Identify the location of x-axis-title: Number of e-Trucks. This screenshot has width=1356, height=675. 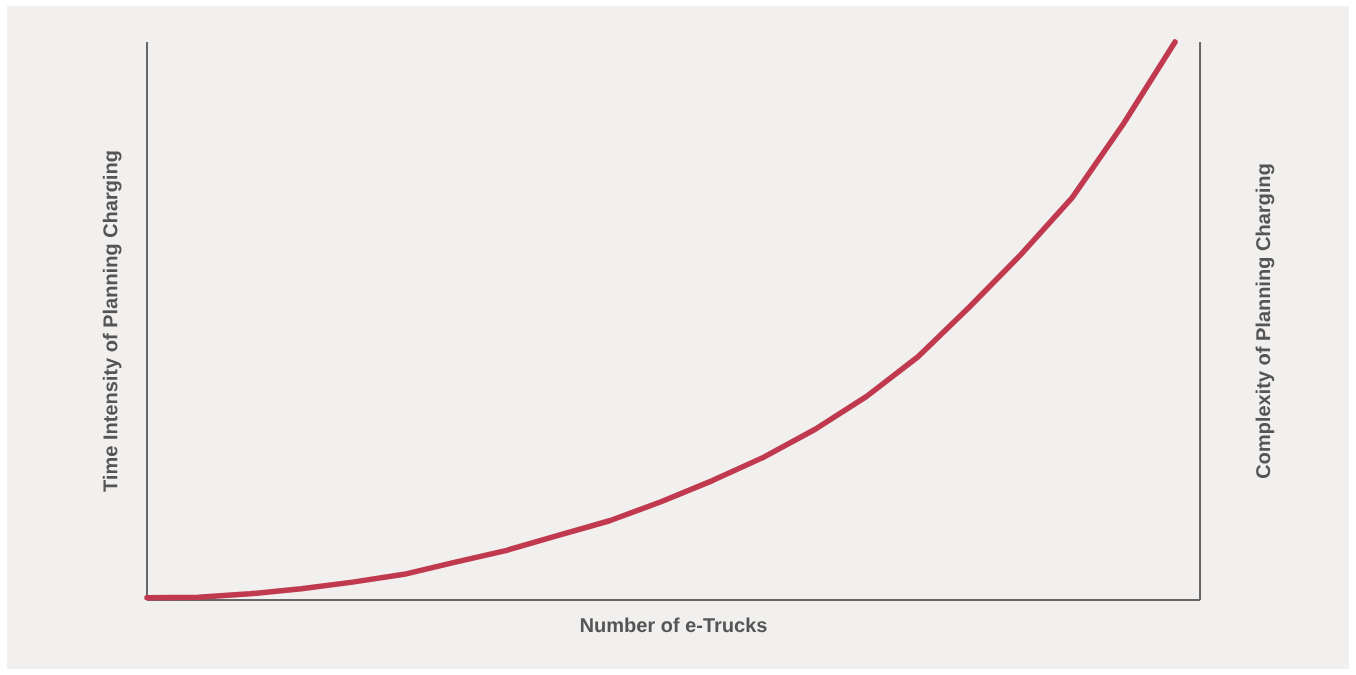
(673, 625).